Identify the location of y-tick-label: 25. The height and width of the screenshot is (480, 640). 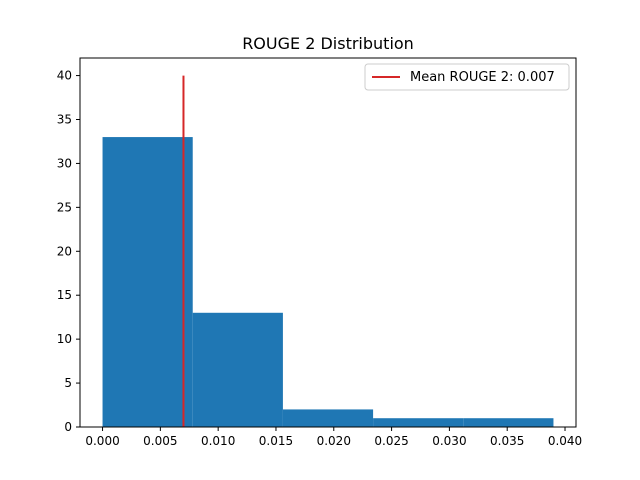
(64, 207).